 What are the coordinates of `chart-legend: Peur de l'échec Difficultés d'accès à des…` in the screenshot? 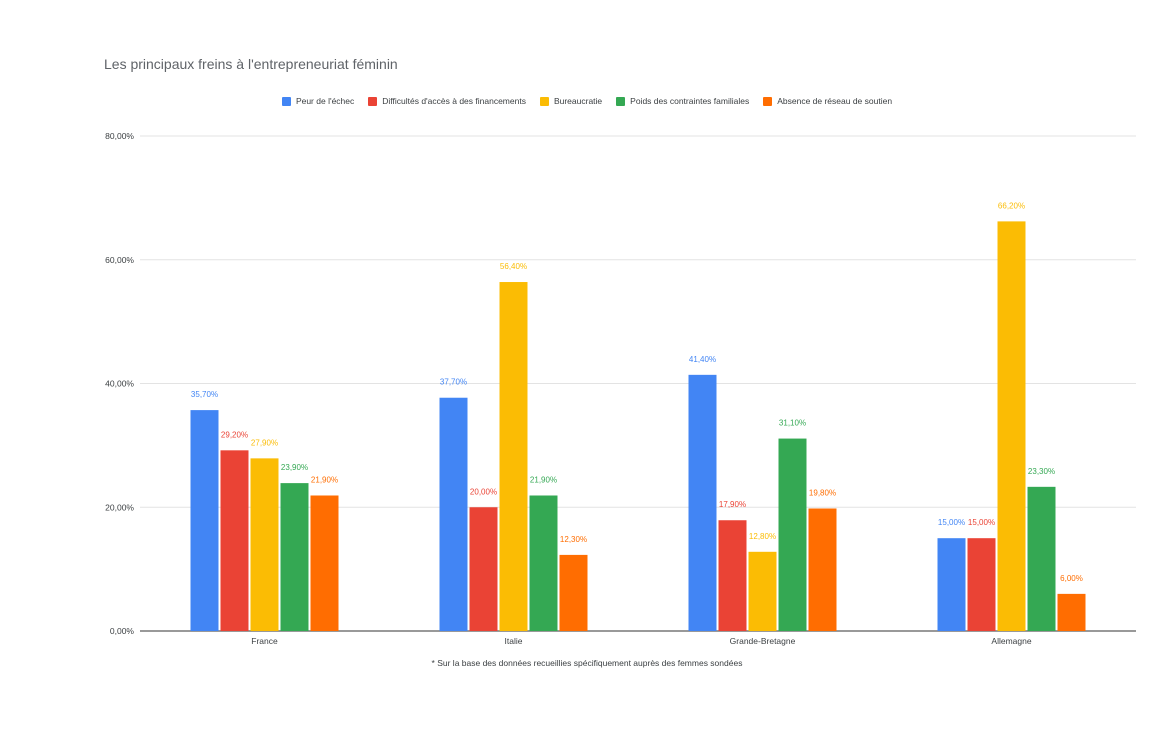 It's located at (587, 101).